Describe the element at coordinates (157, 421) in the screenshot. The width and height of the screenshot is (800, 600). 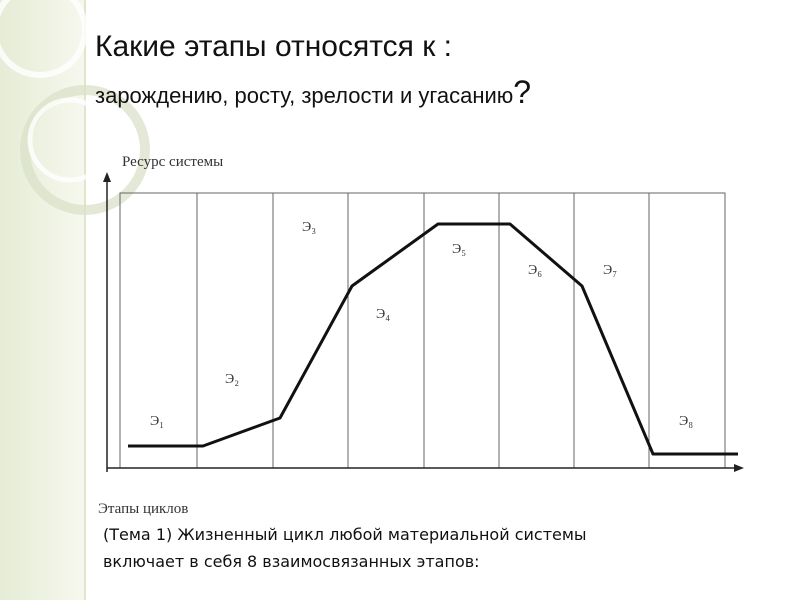
I see `stage-label: Э₁` at that location.